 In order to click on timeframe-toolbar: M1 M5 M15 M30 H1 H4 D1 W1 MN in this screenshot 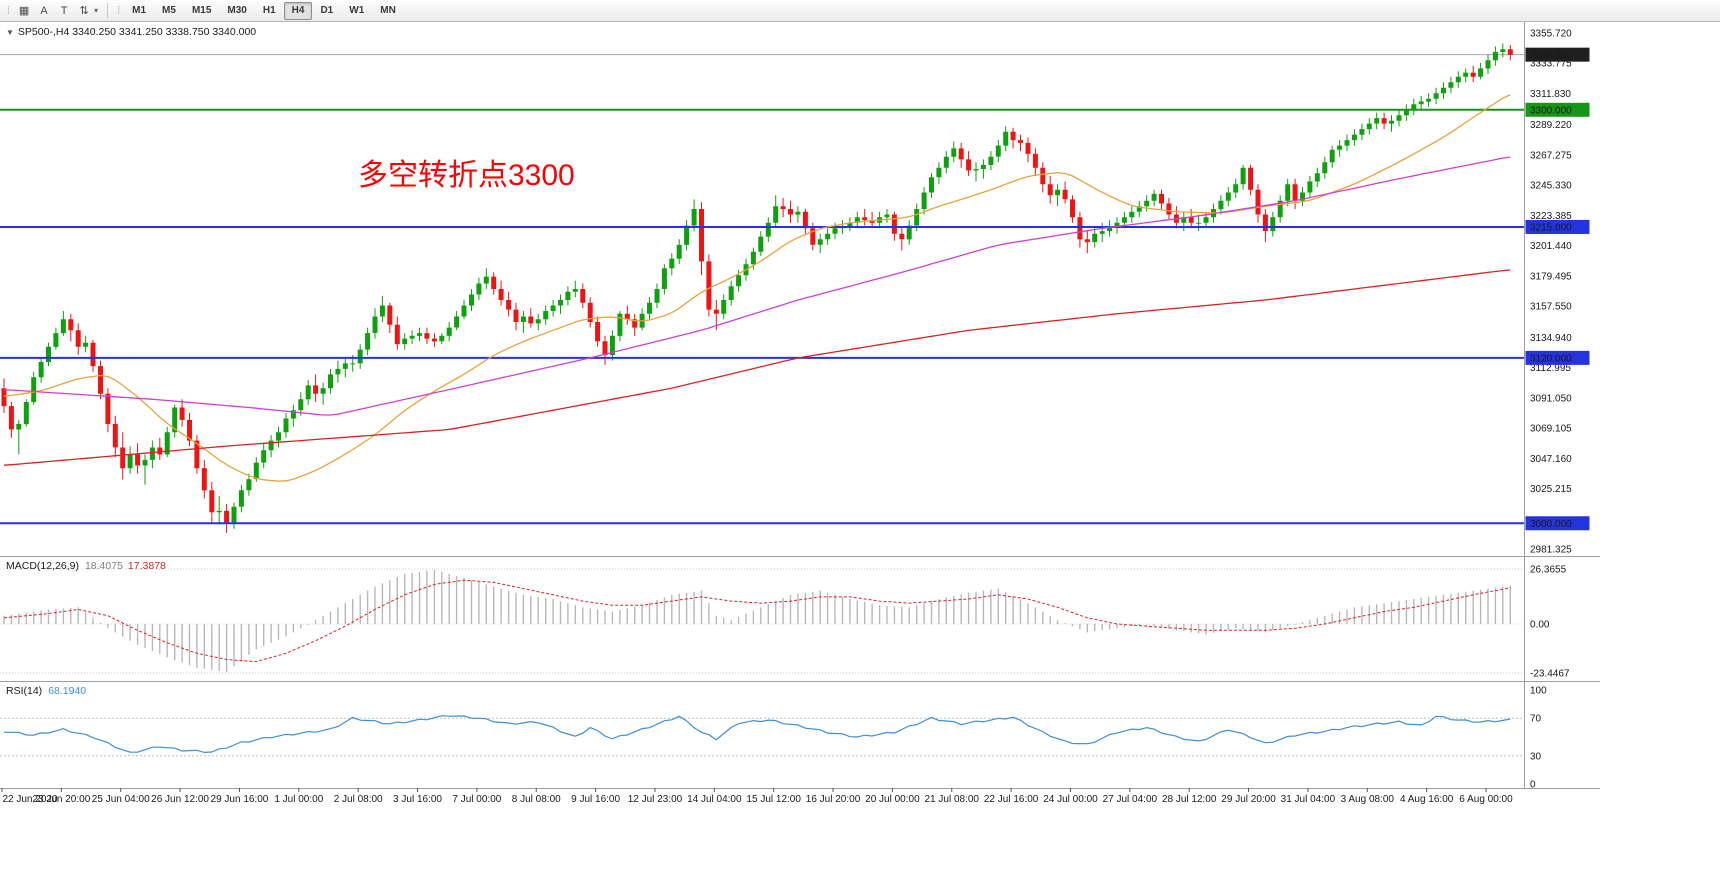, I will do `click(264, 10)`.